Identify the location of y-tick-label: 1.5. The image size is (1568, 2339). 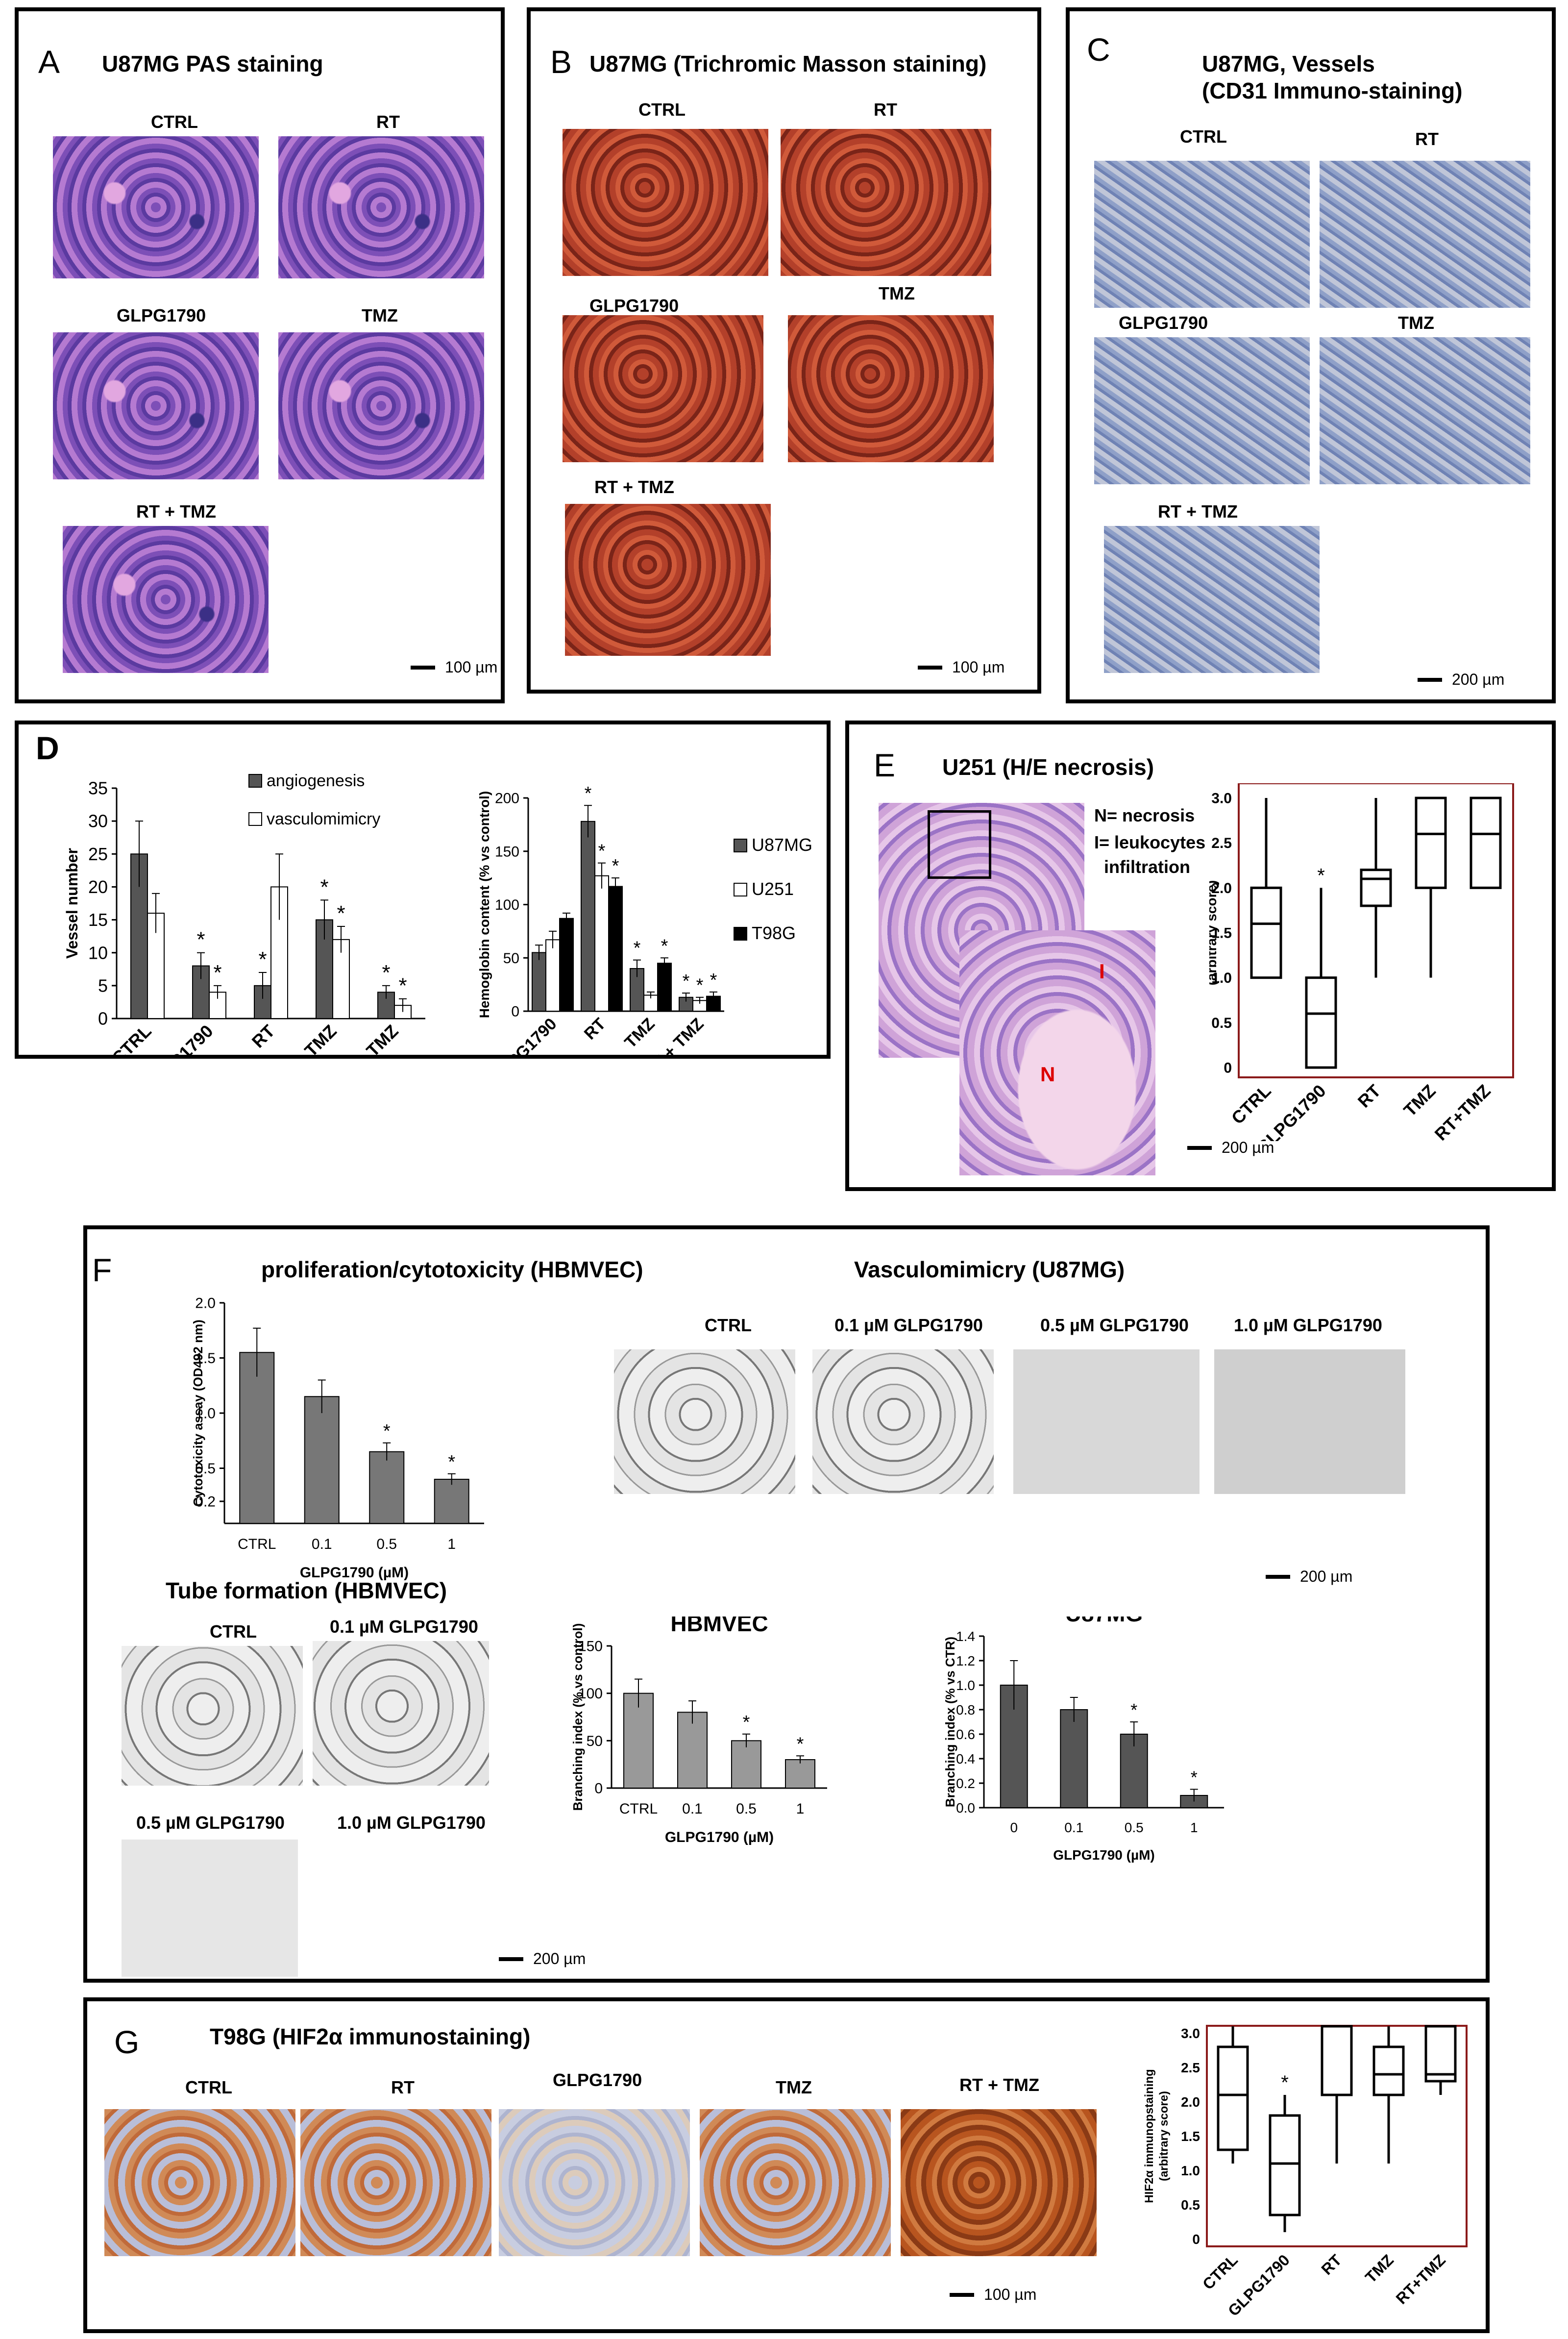
(1190, 2136).